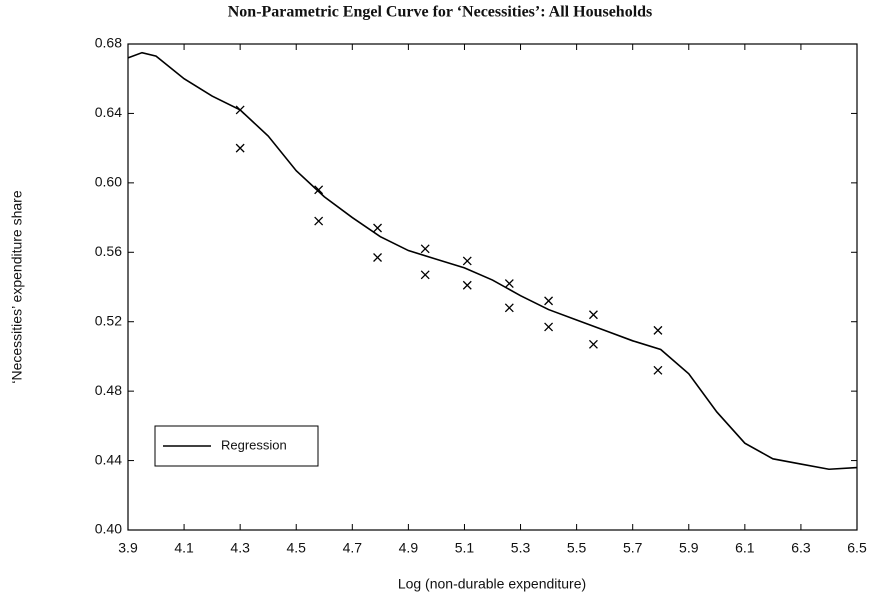  What do you see at coordinates (108, 251) in the screenshot?
I see `y-tick-label: 0.56` at bounding box center [108, 251].